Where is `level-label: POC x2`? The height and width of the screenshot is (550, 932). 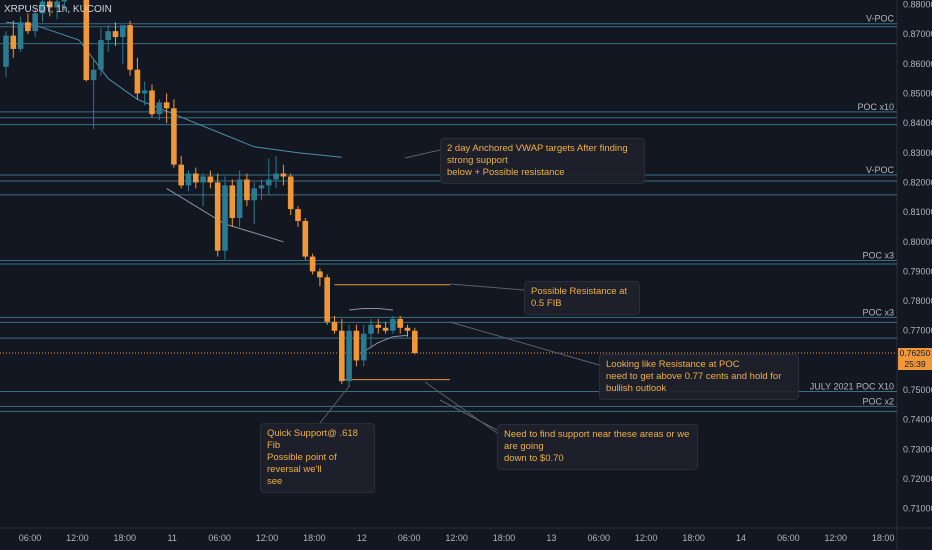 level-label: POC x2 is located at coordinates (878, 401).